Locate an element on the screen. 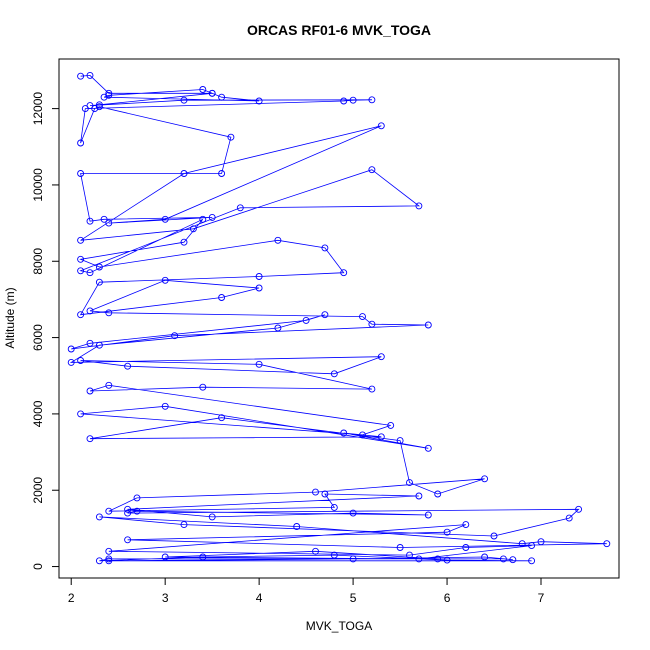 The height and width of the screenshot is (650, 650). x-axis: 2 3 4 5 6 7 is located at coordinates (306, 591).